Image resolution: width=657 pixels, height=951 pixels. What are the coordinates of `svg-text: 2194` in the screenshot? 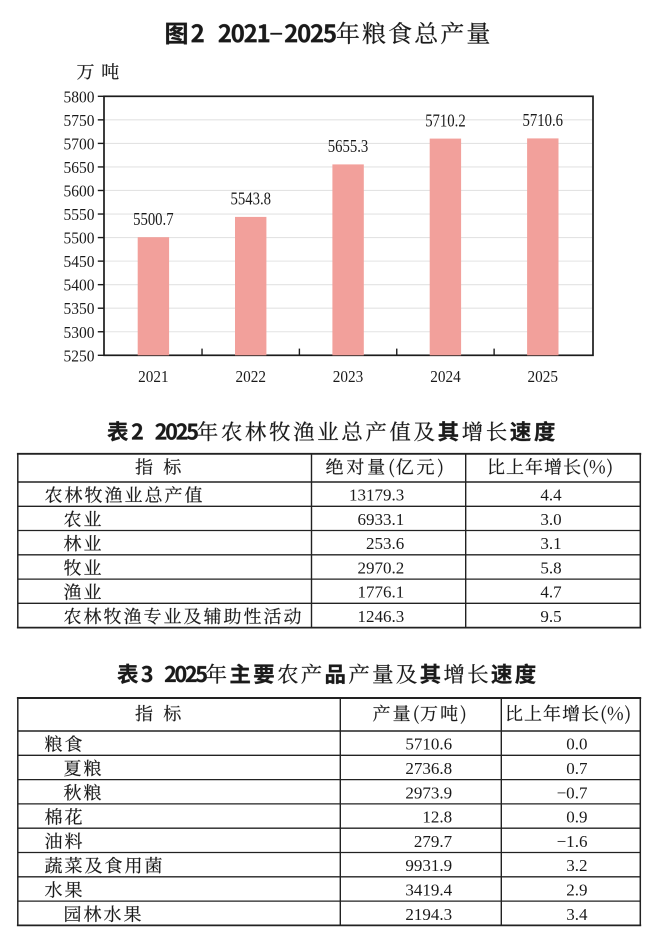 It's located at (422, 914).